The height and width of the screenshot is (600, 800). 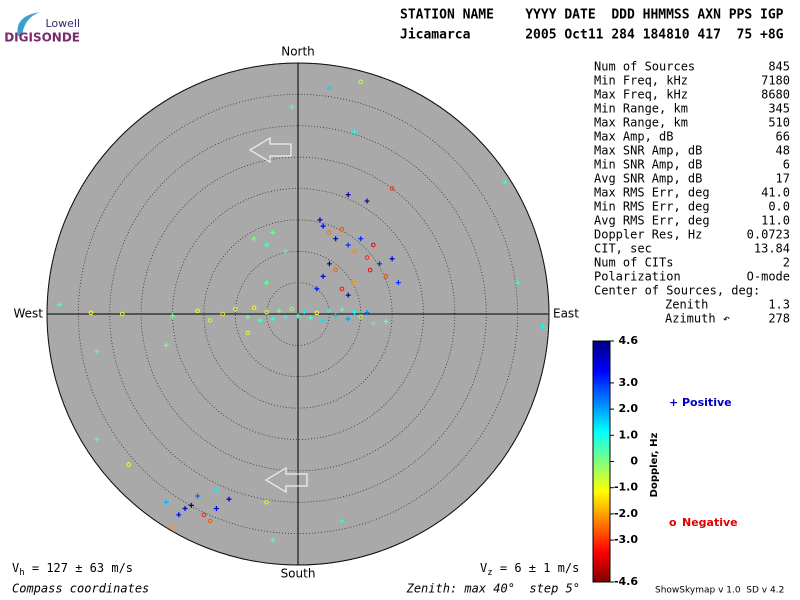 I want to click on logo-swoosh, so click(x=28, y=24).